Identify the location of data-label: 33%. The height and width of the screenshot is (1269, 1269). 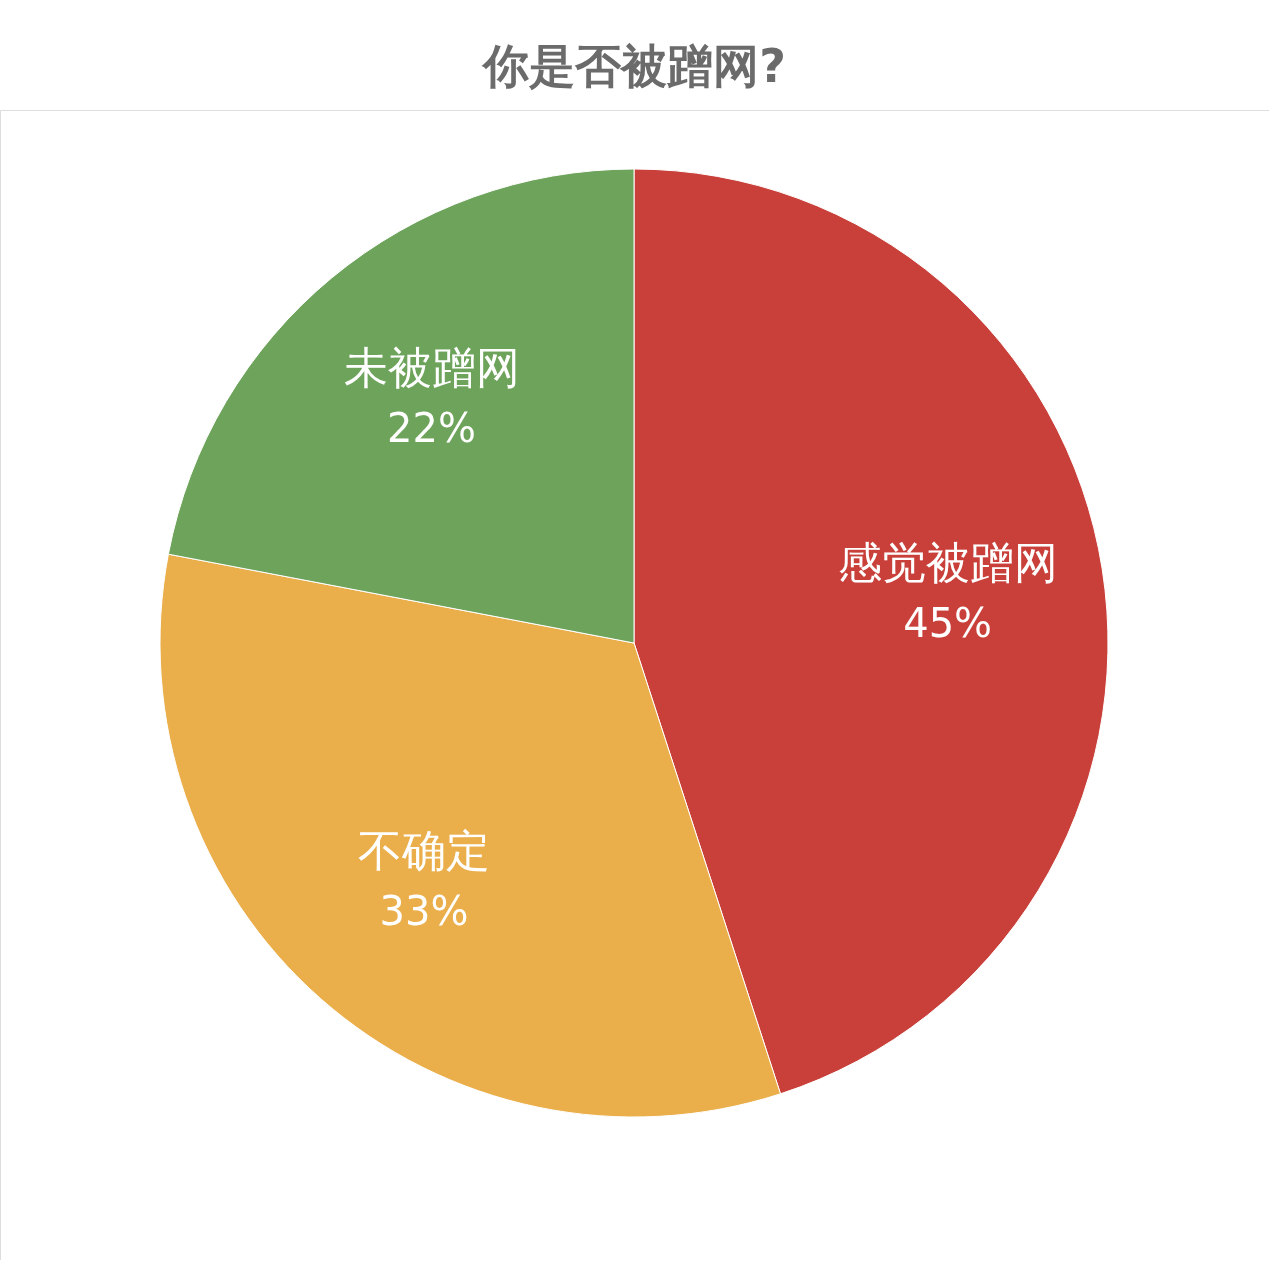
(424, 911).